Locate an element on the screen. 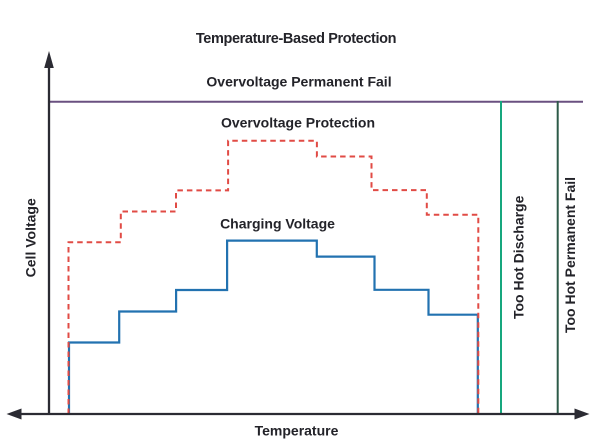 The height and width of the screenshot is (447, 606). svg-text: Charging Voltage is located at coordinates (277, 224).